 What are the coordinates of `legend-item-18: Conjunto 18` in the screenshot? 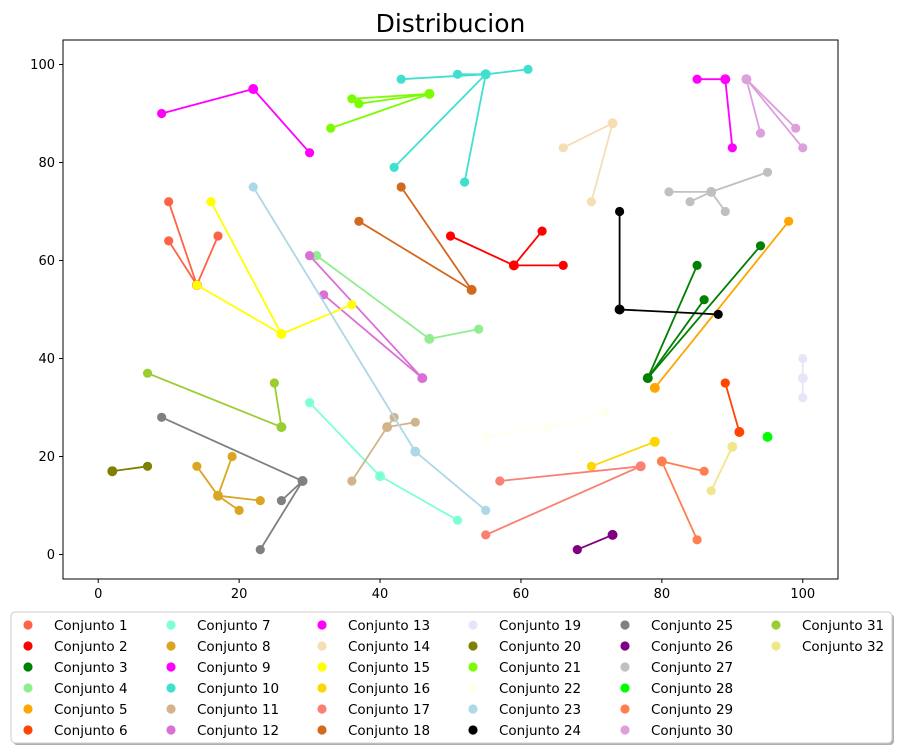 It's located at (373, 731).